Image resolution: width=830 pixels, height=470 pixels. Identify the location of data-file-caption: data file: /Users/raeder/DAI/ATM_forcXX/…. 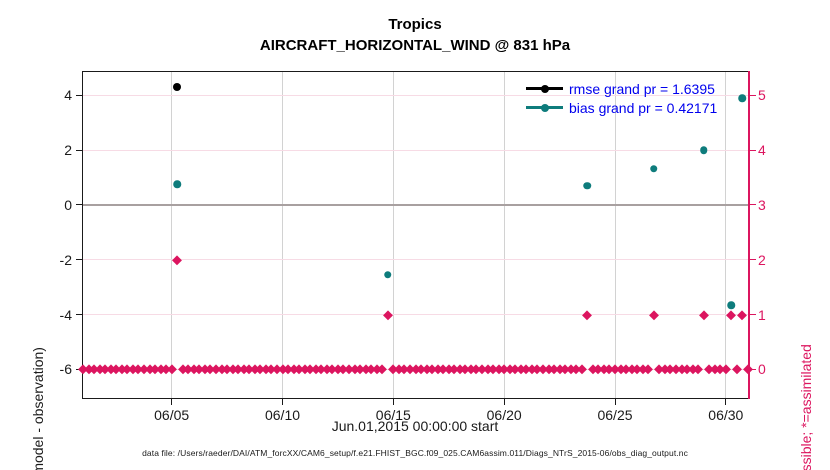
(415, 453).